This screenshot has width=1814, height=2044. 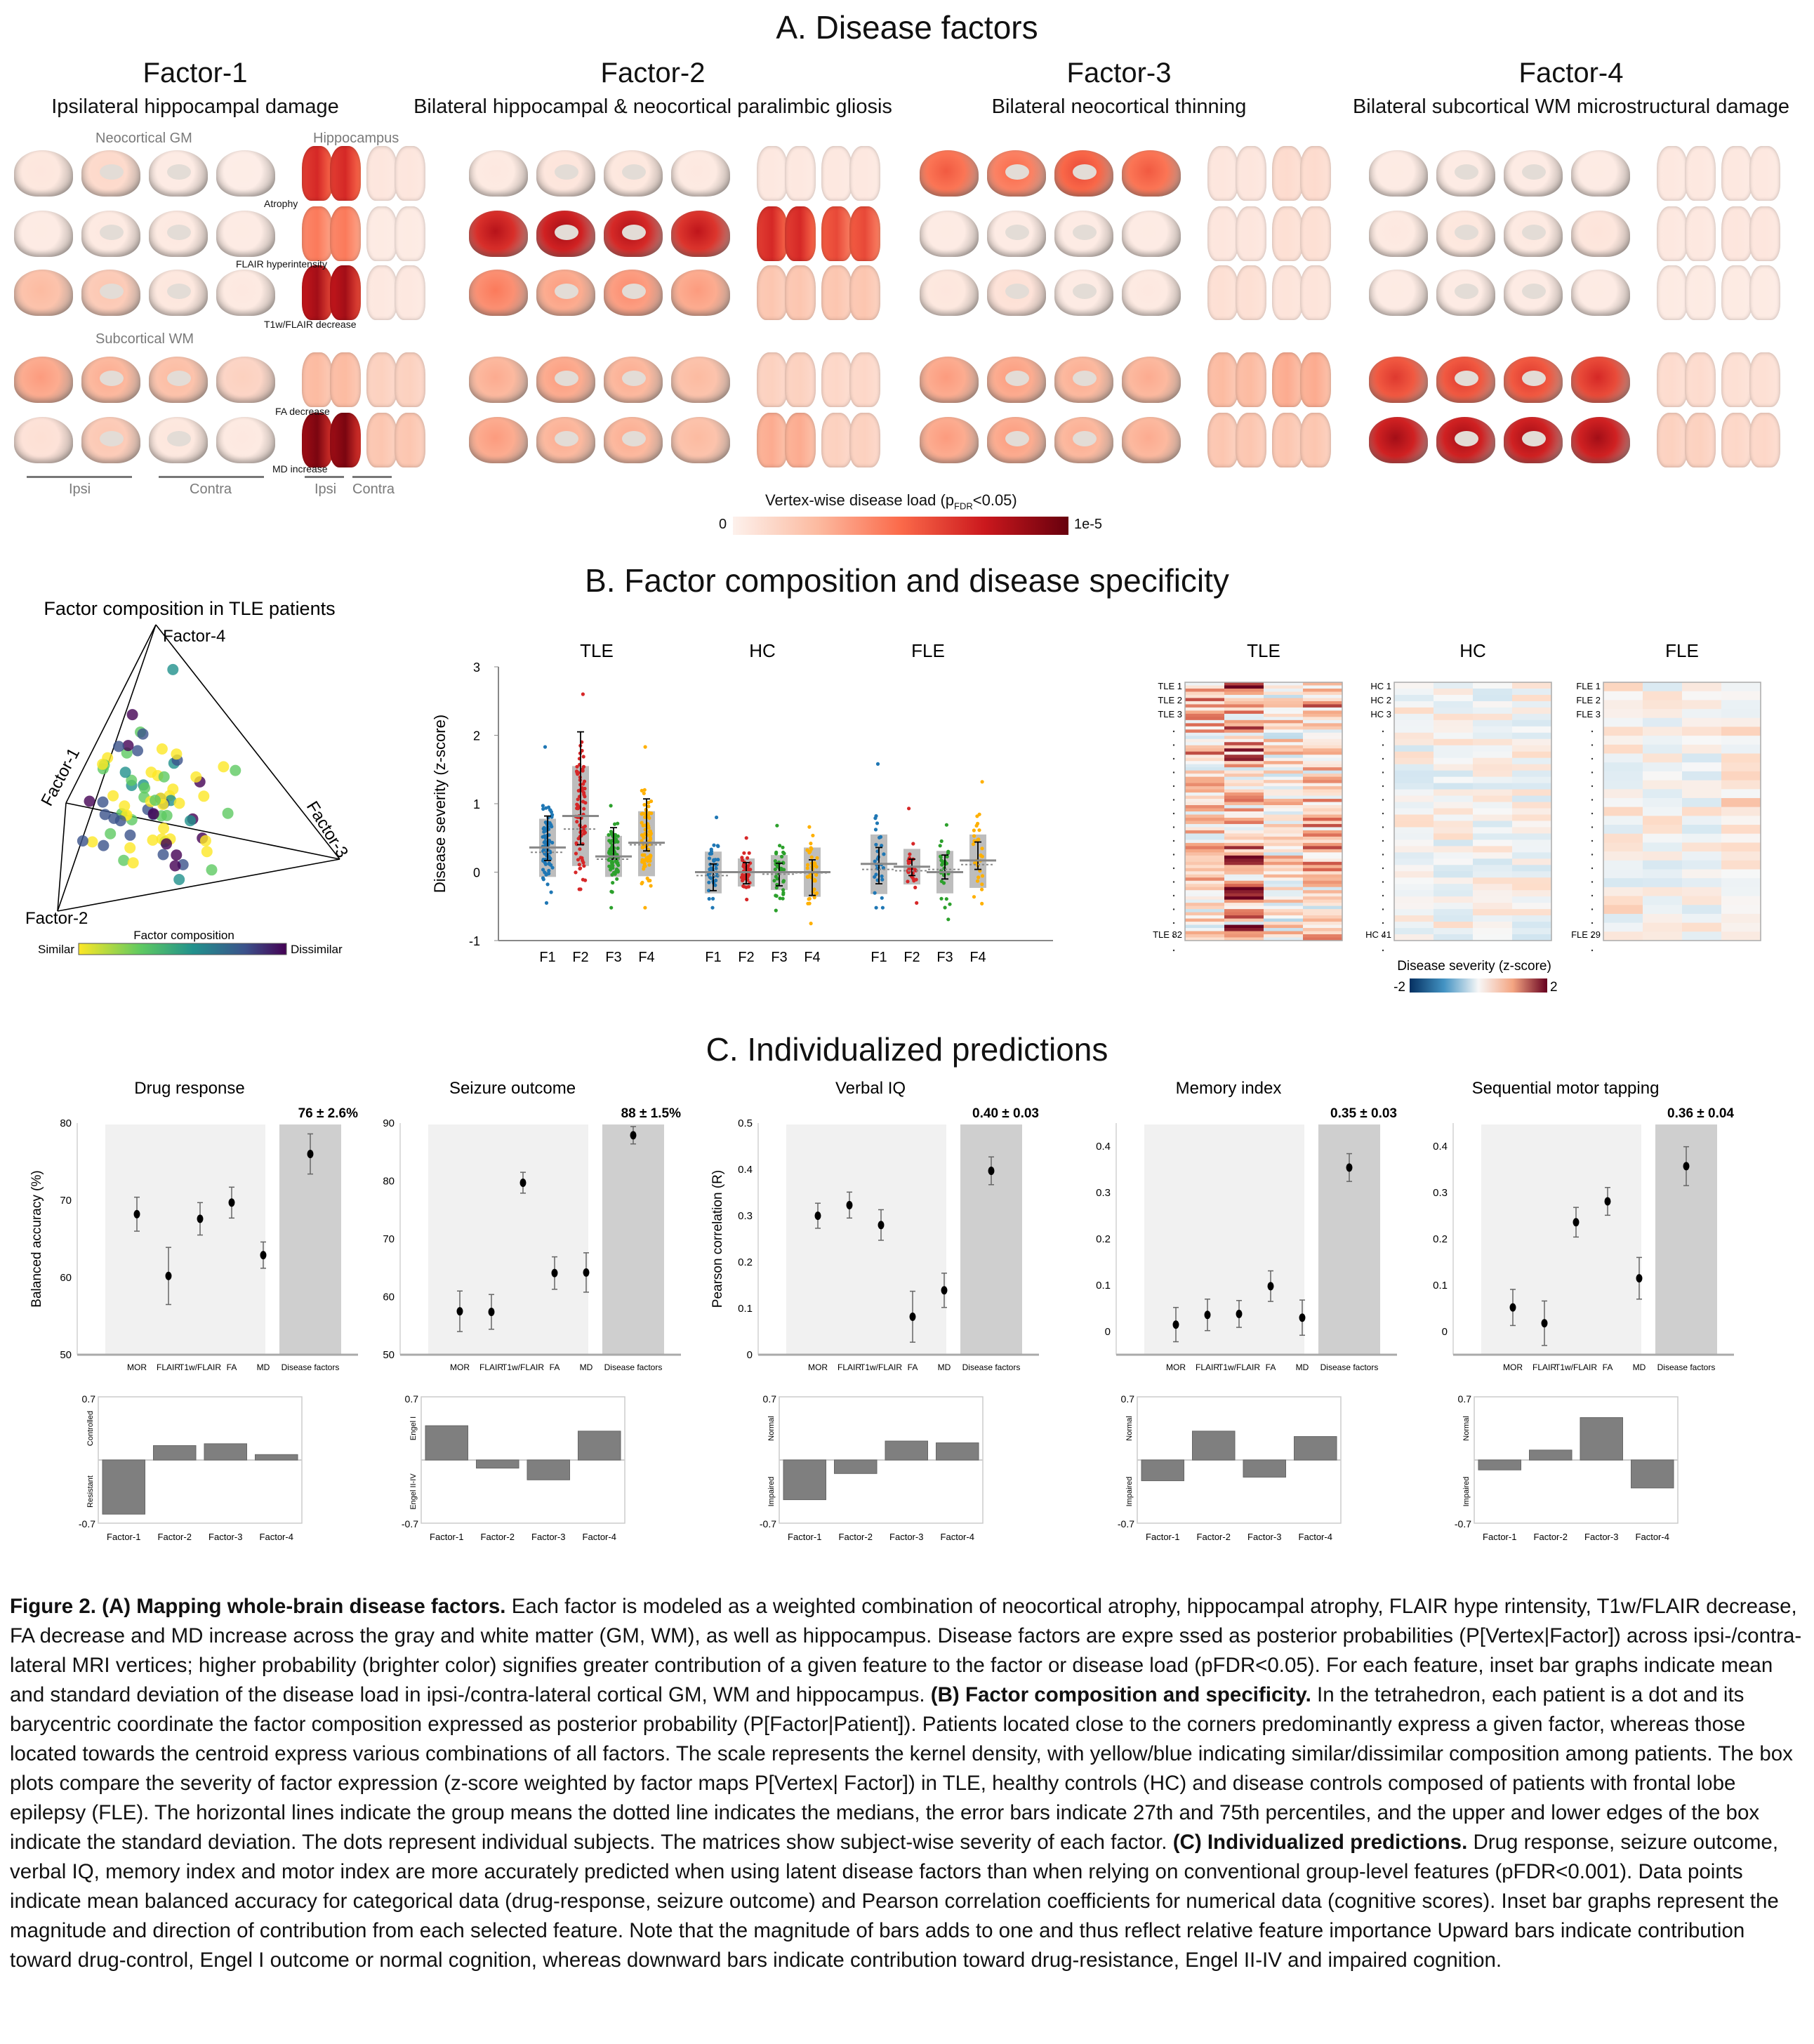 I want to click on heatmap-colorbar, so click(x=1478, y=985).